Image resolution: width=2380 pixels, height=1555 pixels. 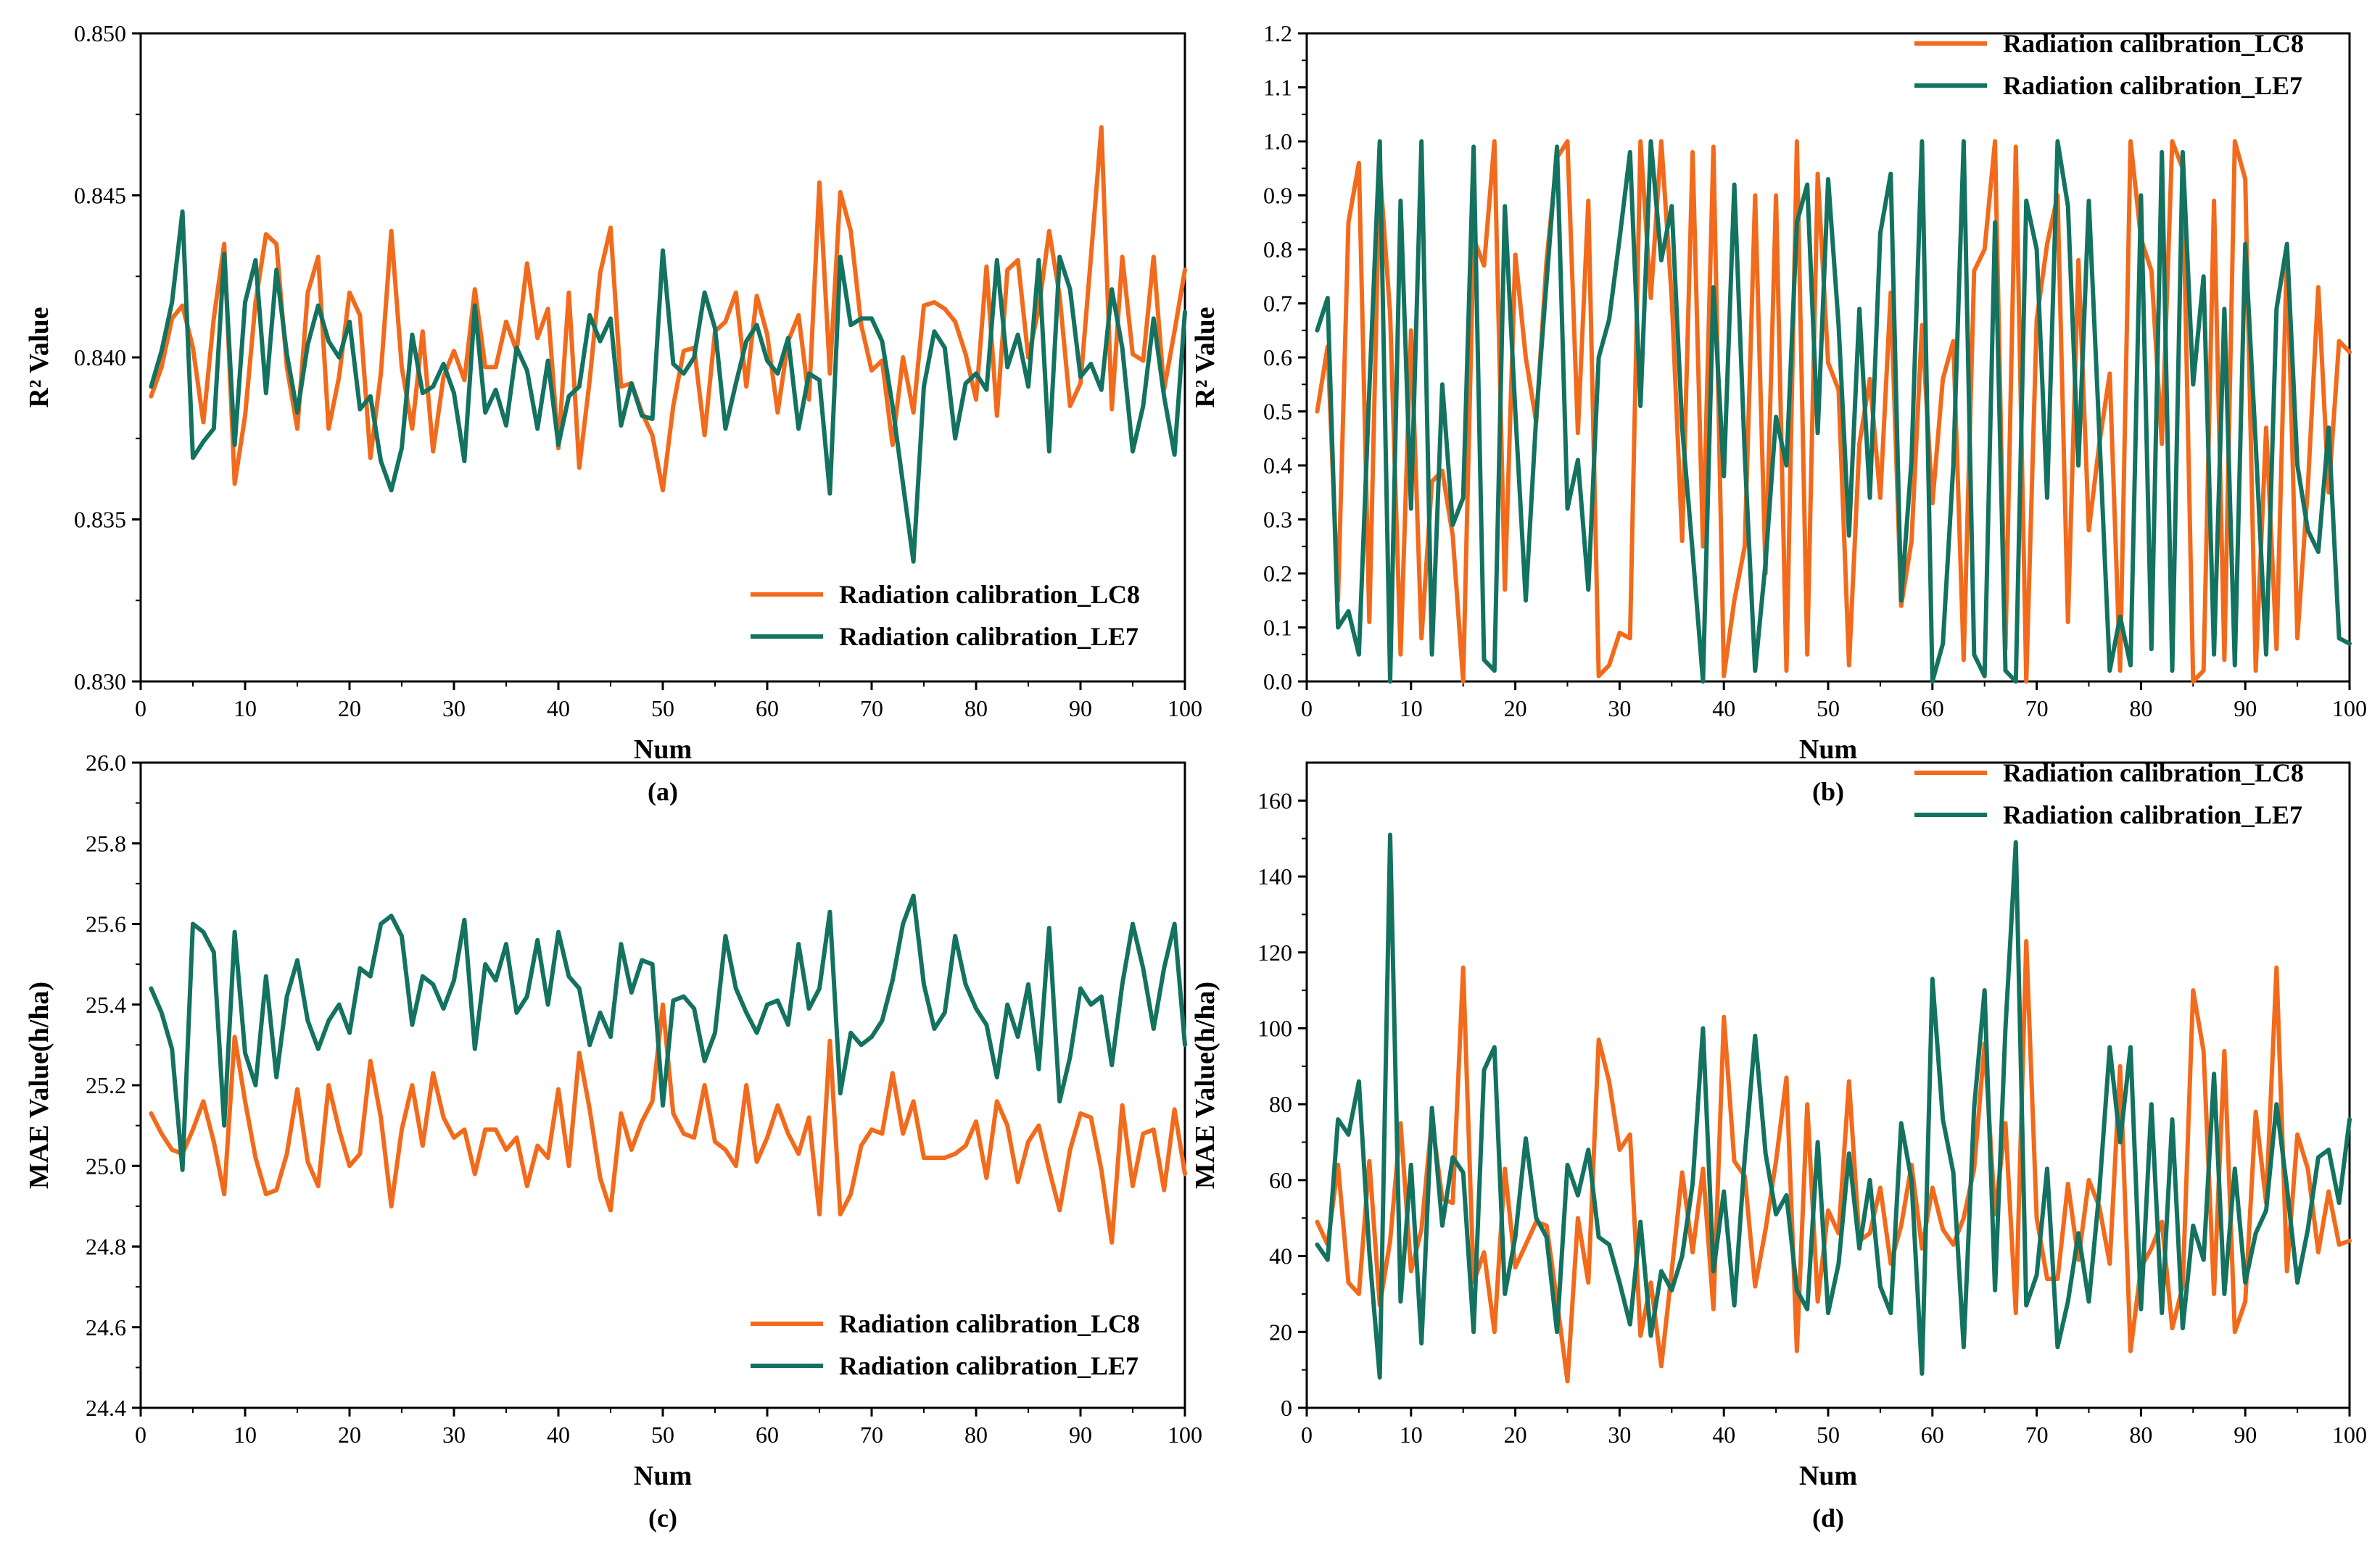 What do you see at coordinates (2140, 1435) in the screenshot?
I see `x-tick-label: 80` at bounding box center [2140, 1435].